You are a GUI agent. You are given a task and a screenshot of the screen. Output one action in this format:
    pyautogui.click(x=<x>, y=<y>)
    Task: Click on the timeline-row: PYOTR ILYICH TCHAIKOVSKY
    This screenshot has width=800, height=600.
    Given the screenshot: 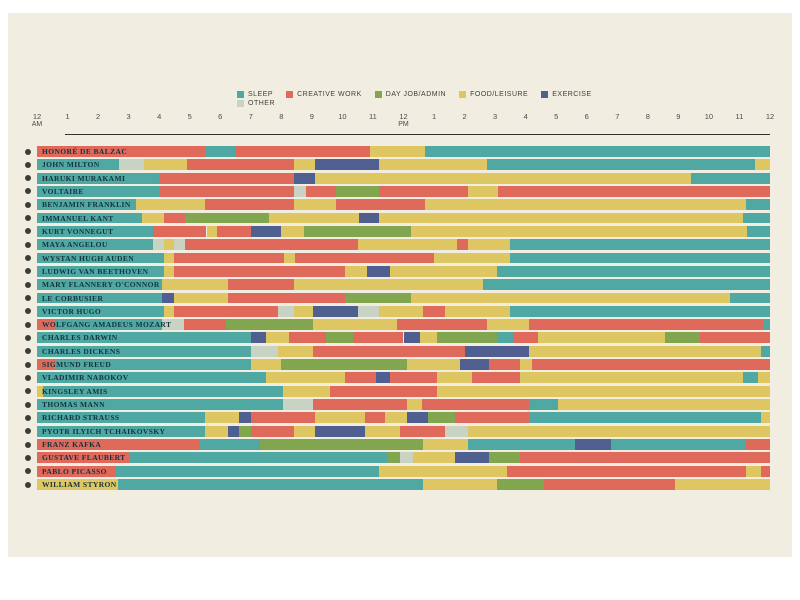 What is the action you would take?
    pyautogui.click(x=397, y=431)
    